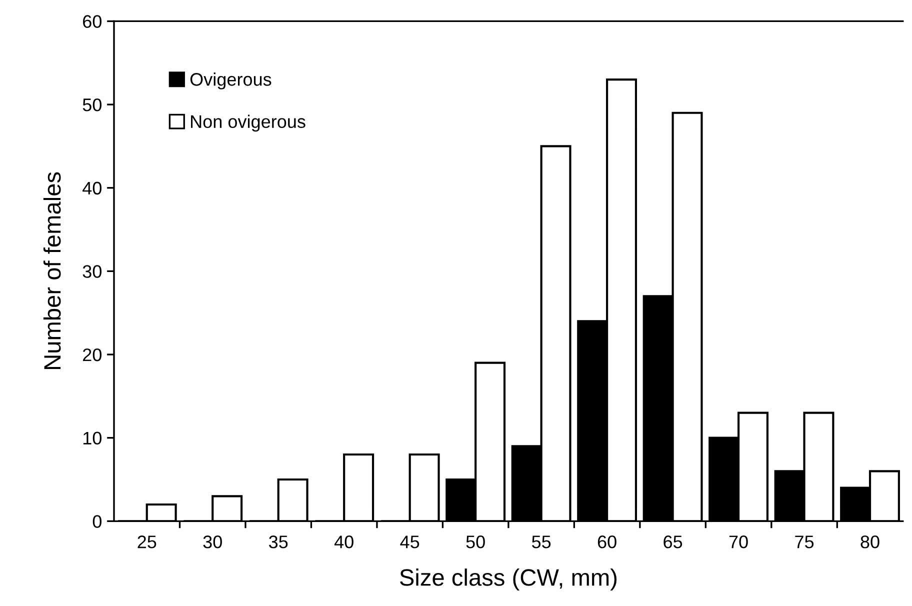 The image size is (912, 606). I want to click on legend-label: Ovigerous, so click(231, 81).